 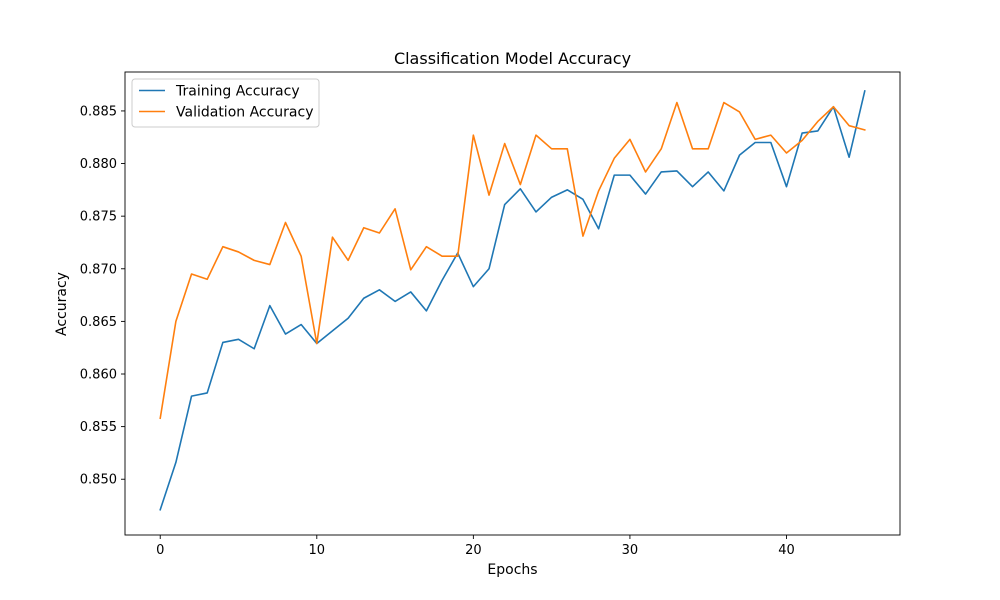 I want to click on chart-title: Classification Model Accuracy, so click(x=512, y=58).